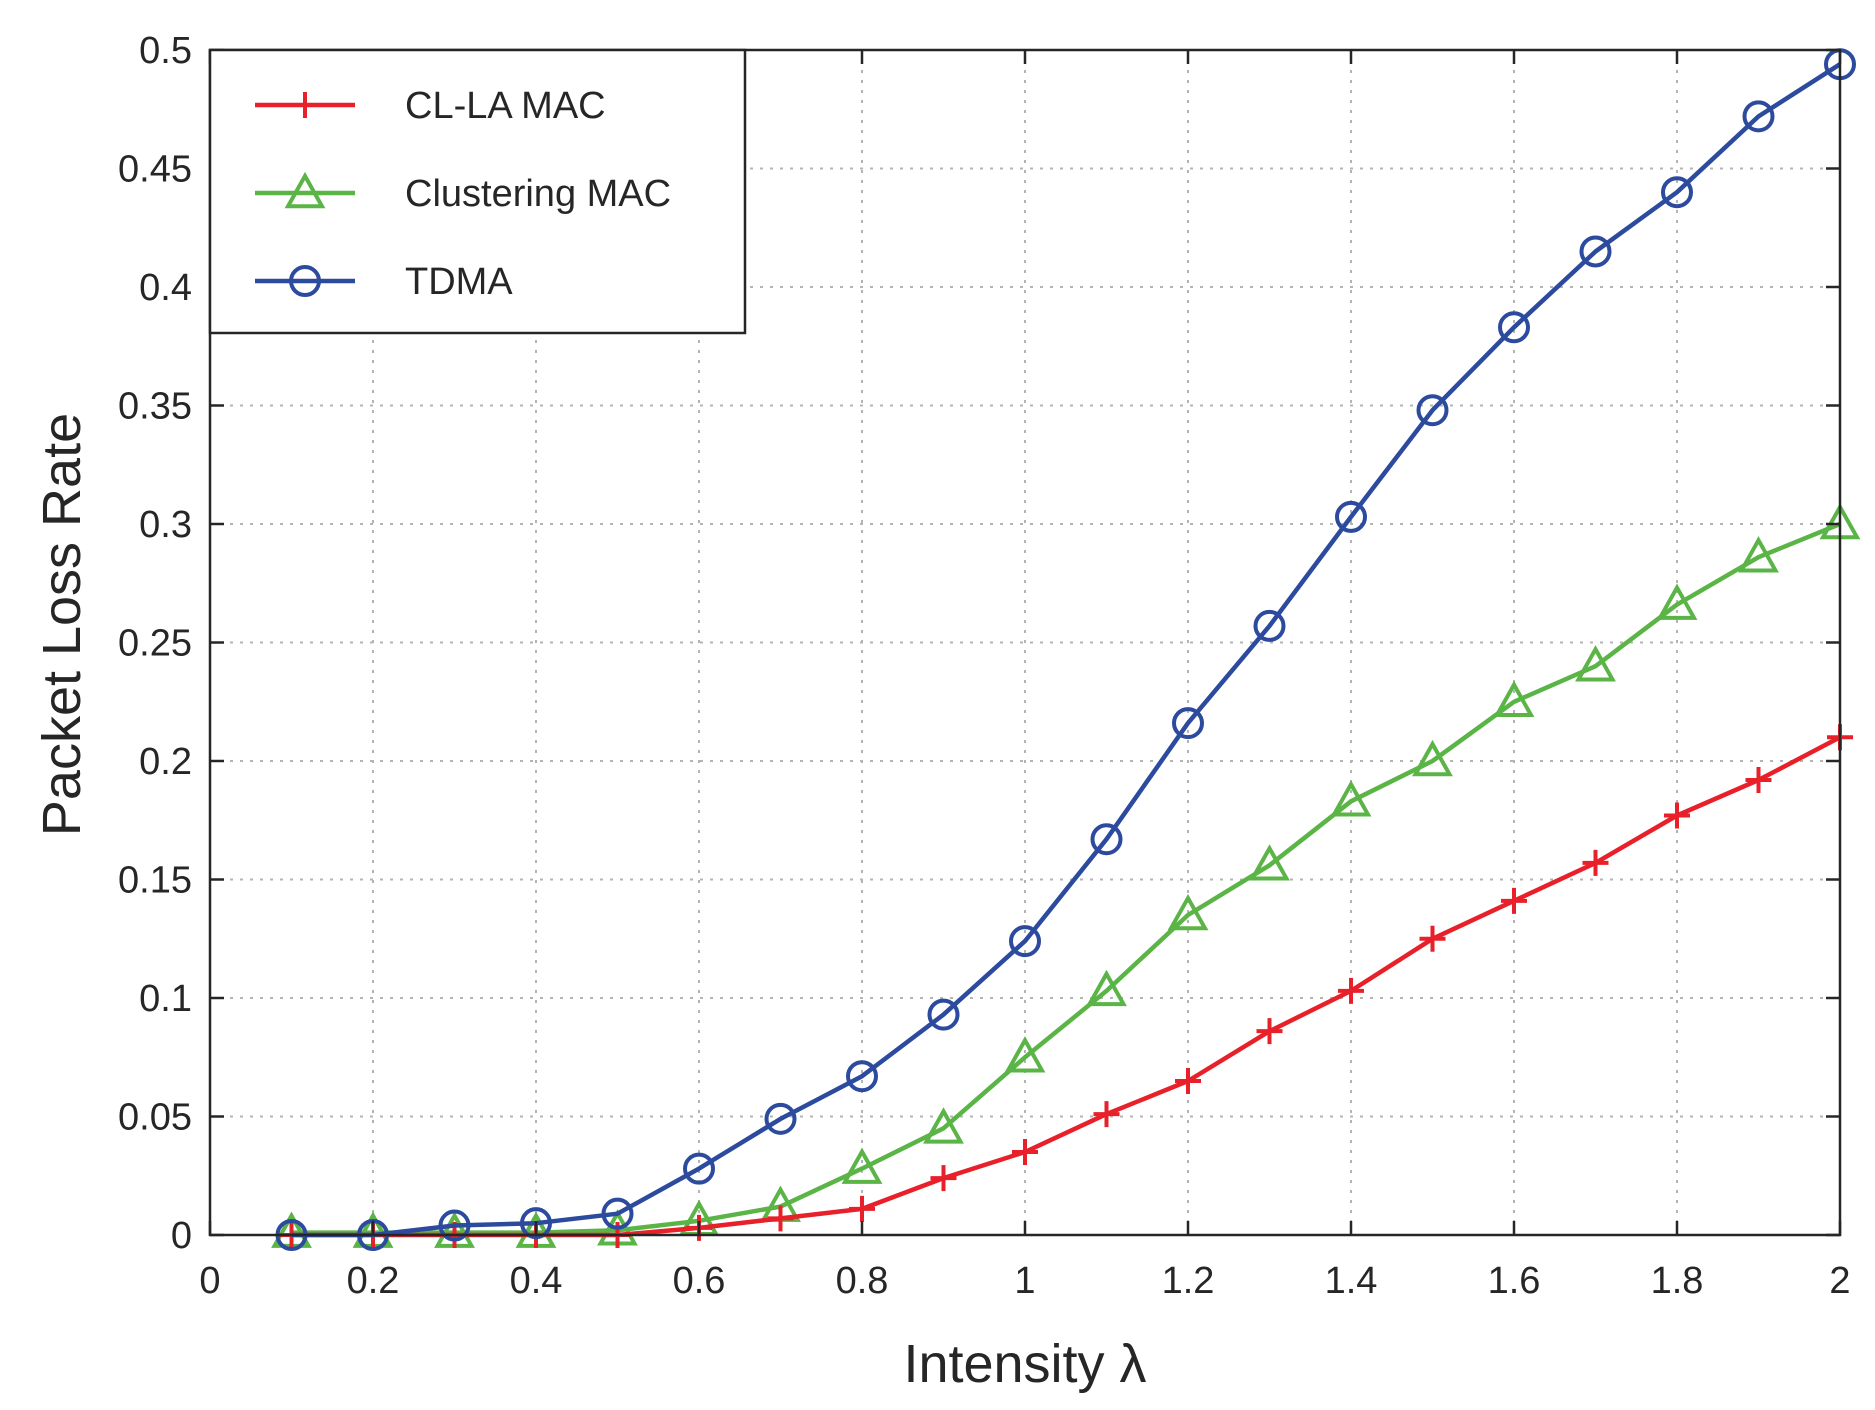 This screenshot has height=1410, width=1875. Describe the element at coordinates (305, 105) in the screenshot. I see `legend-marker-plus` at that location.